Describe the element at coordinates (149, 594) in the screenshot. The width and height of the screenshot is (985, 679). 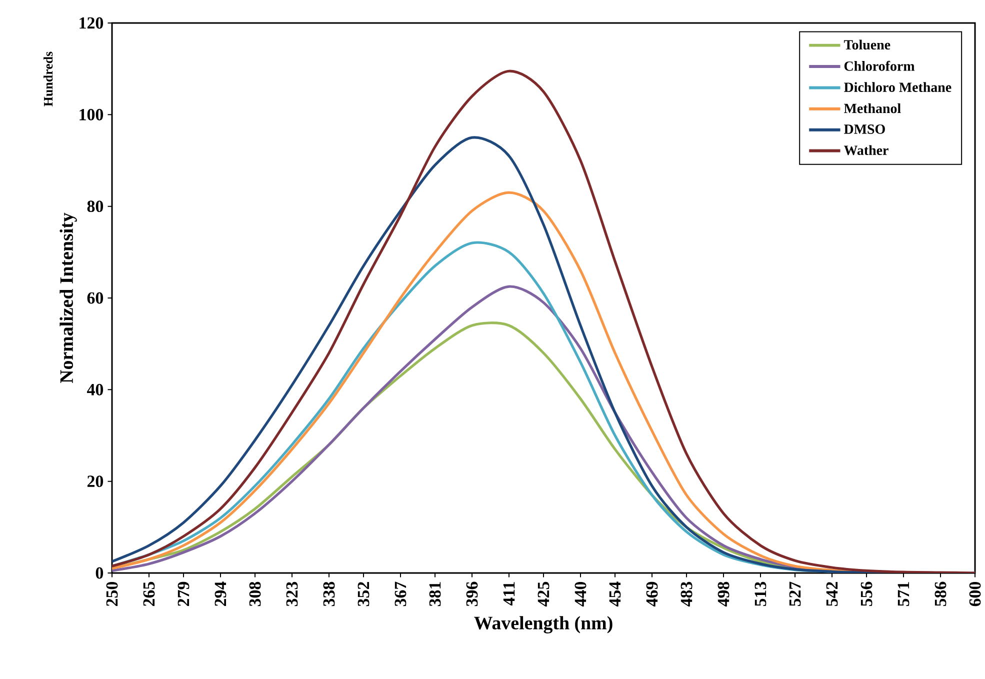
I see `x-tick-label: 265` at that location.